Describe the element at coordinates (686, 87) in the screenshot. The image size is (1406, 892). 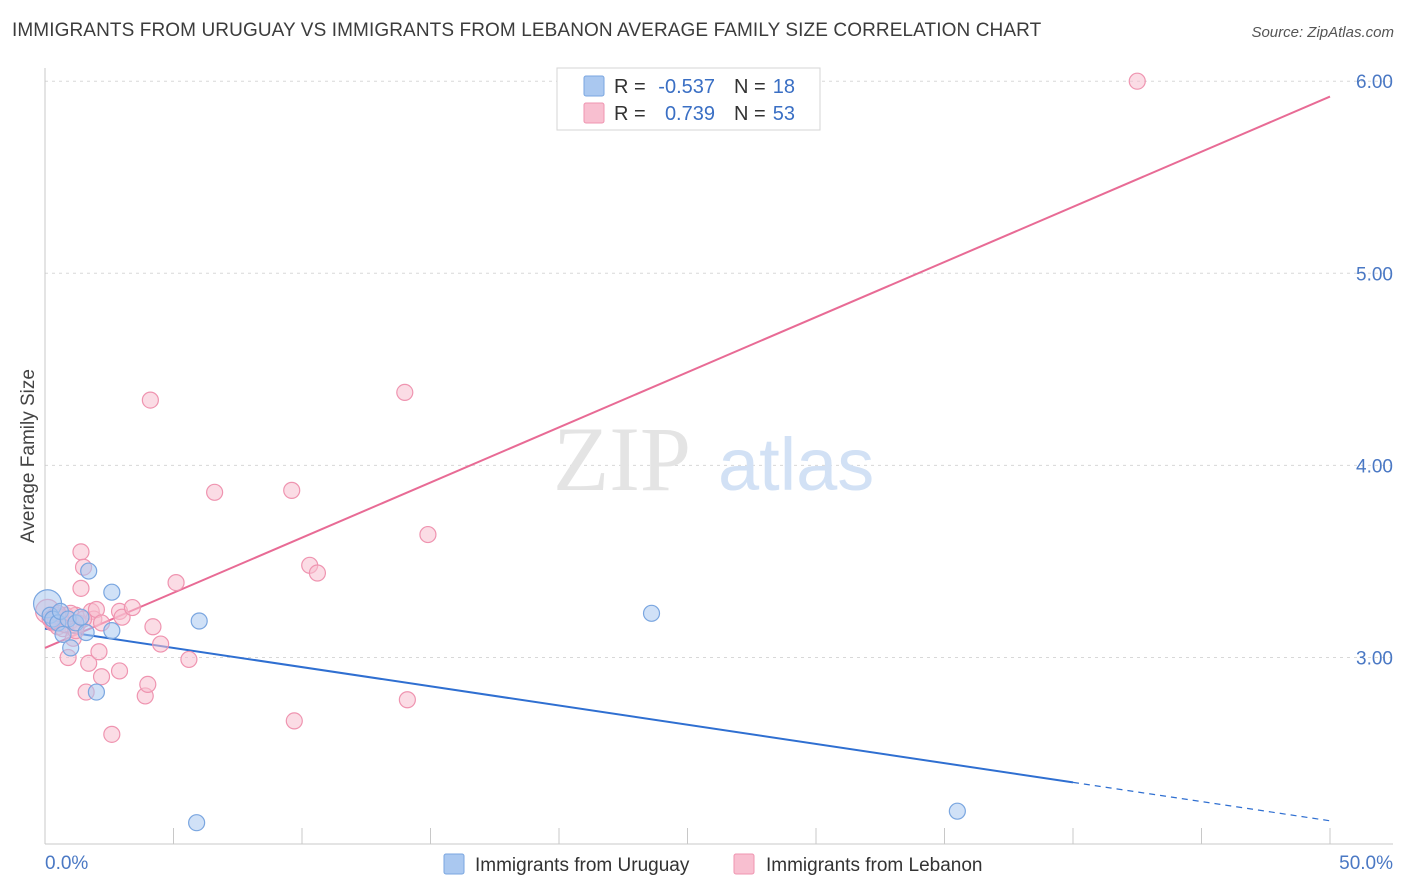
I see `legend-r-value-1: -0.537` at that location.